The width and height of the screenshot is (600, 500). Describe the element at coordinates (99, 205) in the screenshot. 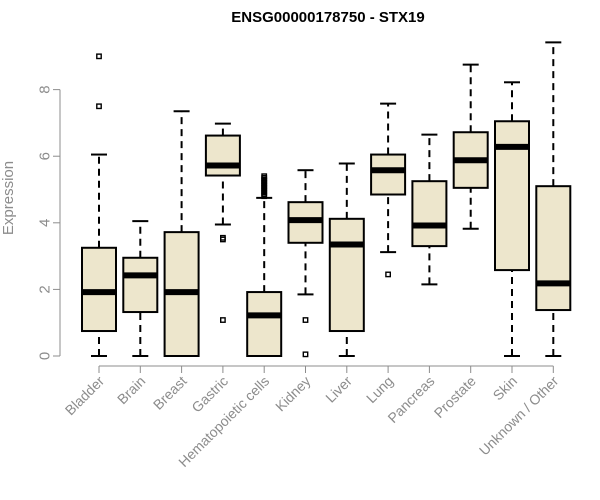

I see `box-bladder` at that location.